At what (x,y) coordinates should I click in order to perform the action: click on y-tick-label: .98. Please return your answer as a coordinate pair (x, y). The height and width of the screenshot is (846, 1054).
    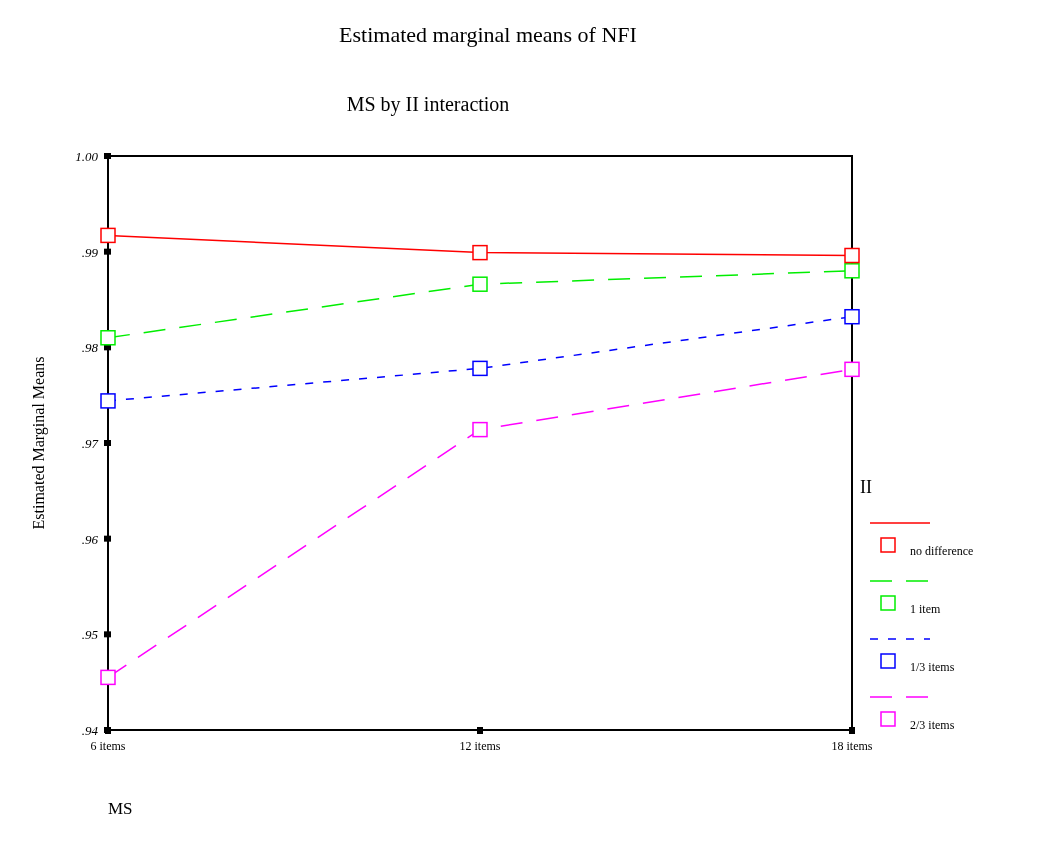
    Looking at the image, I should click on (90, 348).